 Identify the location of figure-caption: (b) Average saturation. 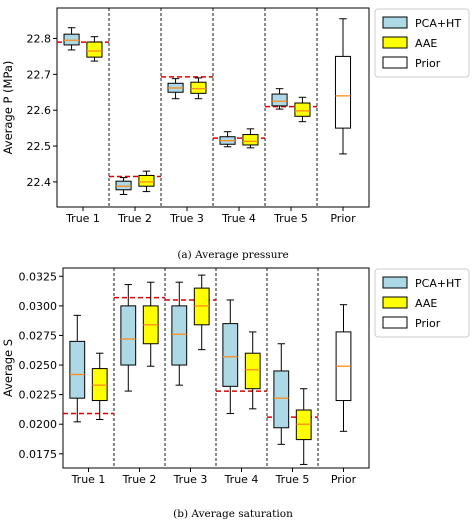
(233, 514).